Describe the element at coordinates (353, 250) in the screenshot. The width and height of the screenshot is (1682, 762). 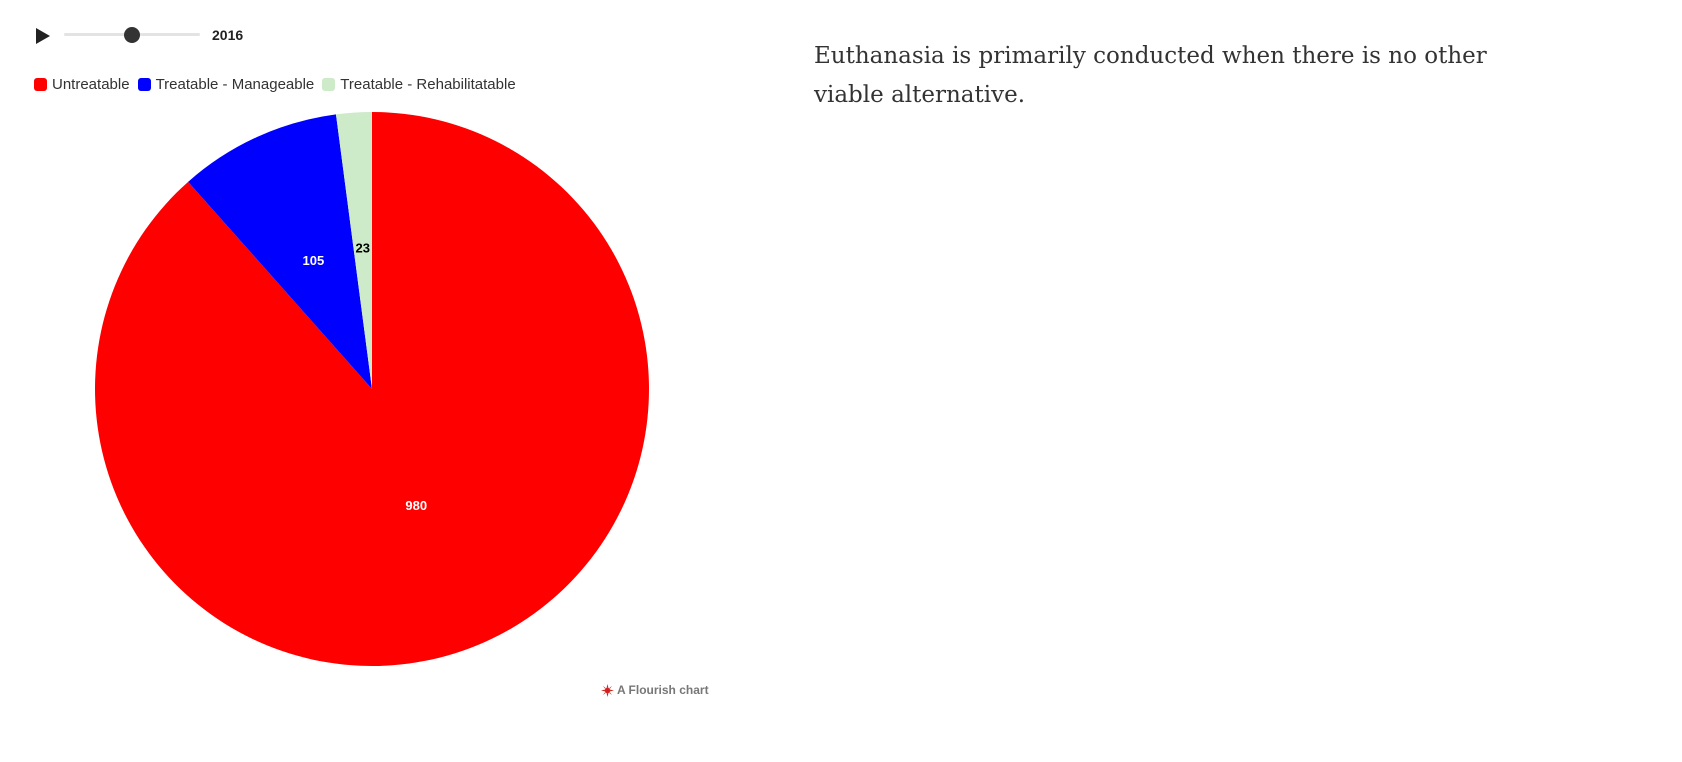
I see `pie-slice-treatable-rehabilitatable` at that location.